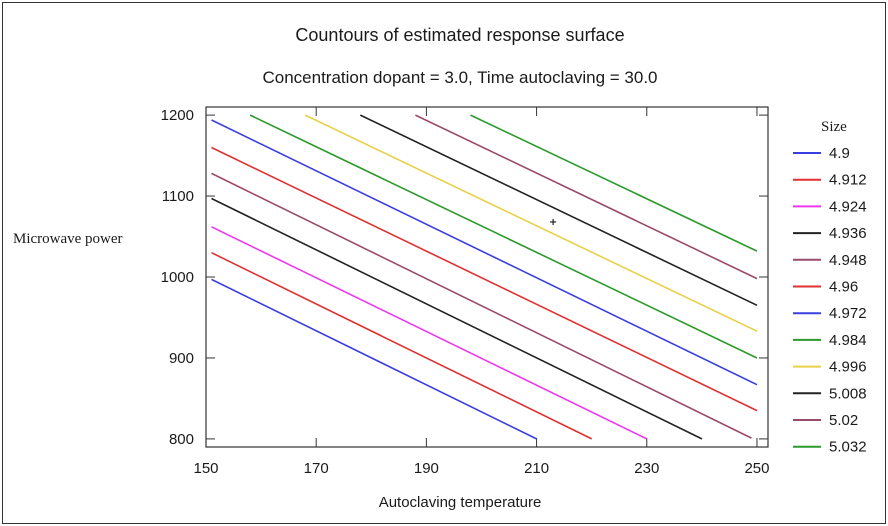 Image resolution: width=888 pixels, height=526 pixels. What do you see at coordinates (848, 447) in the screenshot?
I see `legend-label: 5.032` at bounding box center [848, 447].